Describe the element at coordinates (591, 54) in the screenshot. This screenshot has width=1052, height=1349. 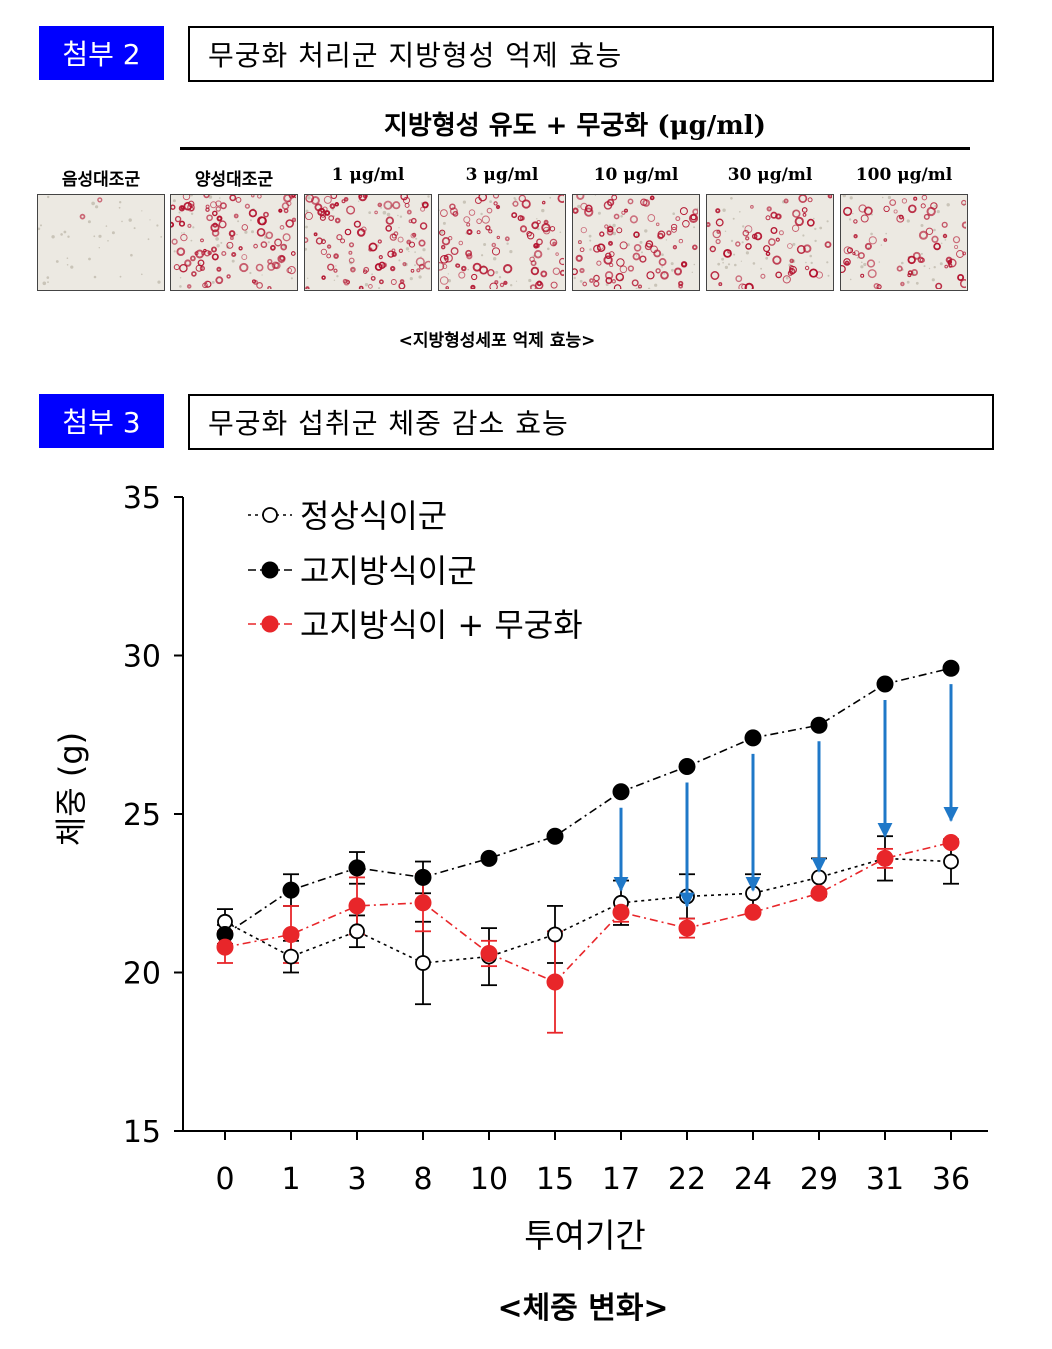
I see `attachment-2-title: 무궁화 처리군 지방형성 억제 효능` at that location.